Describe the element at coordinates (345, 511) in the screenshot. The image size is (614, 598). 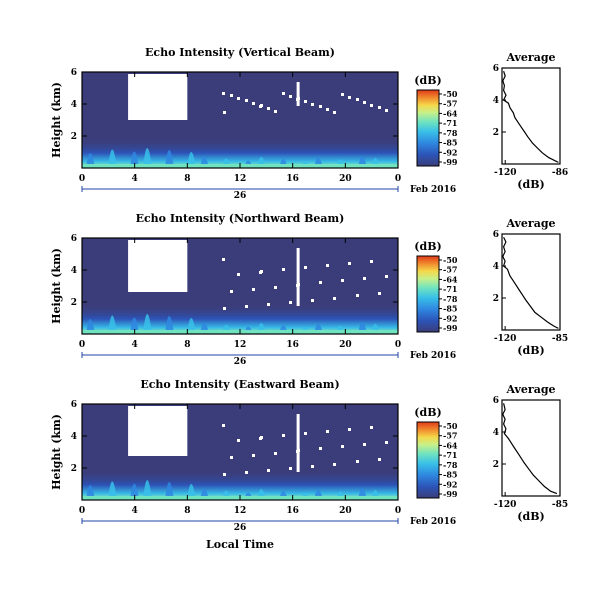
I see `x-tick-label: 20` at that location.